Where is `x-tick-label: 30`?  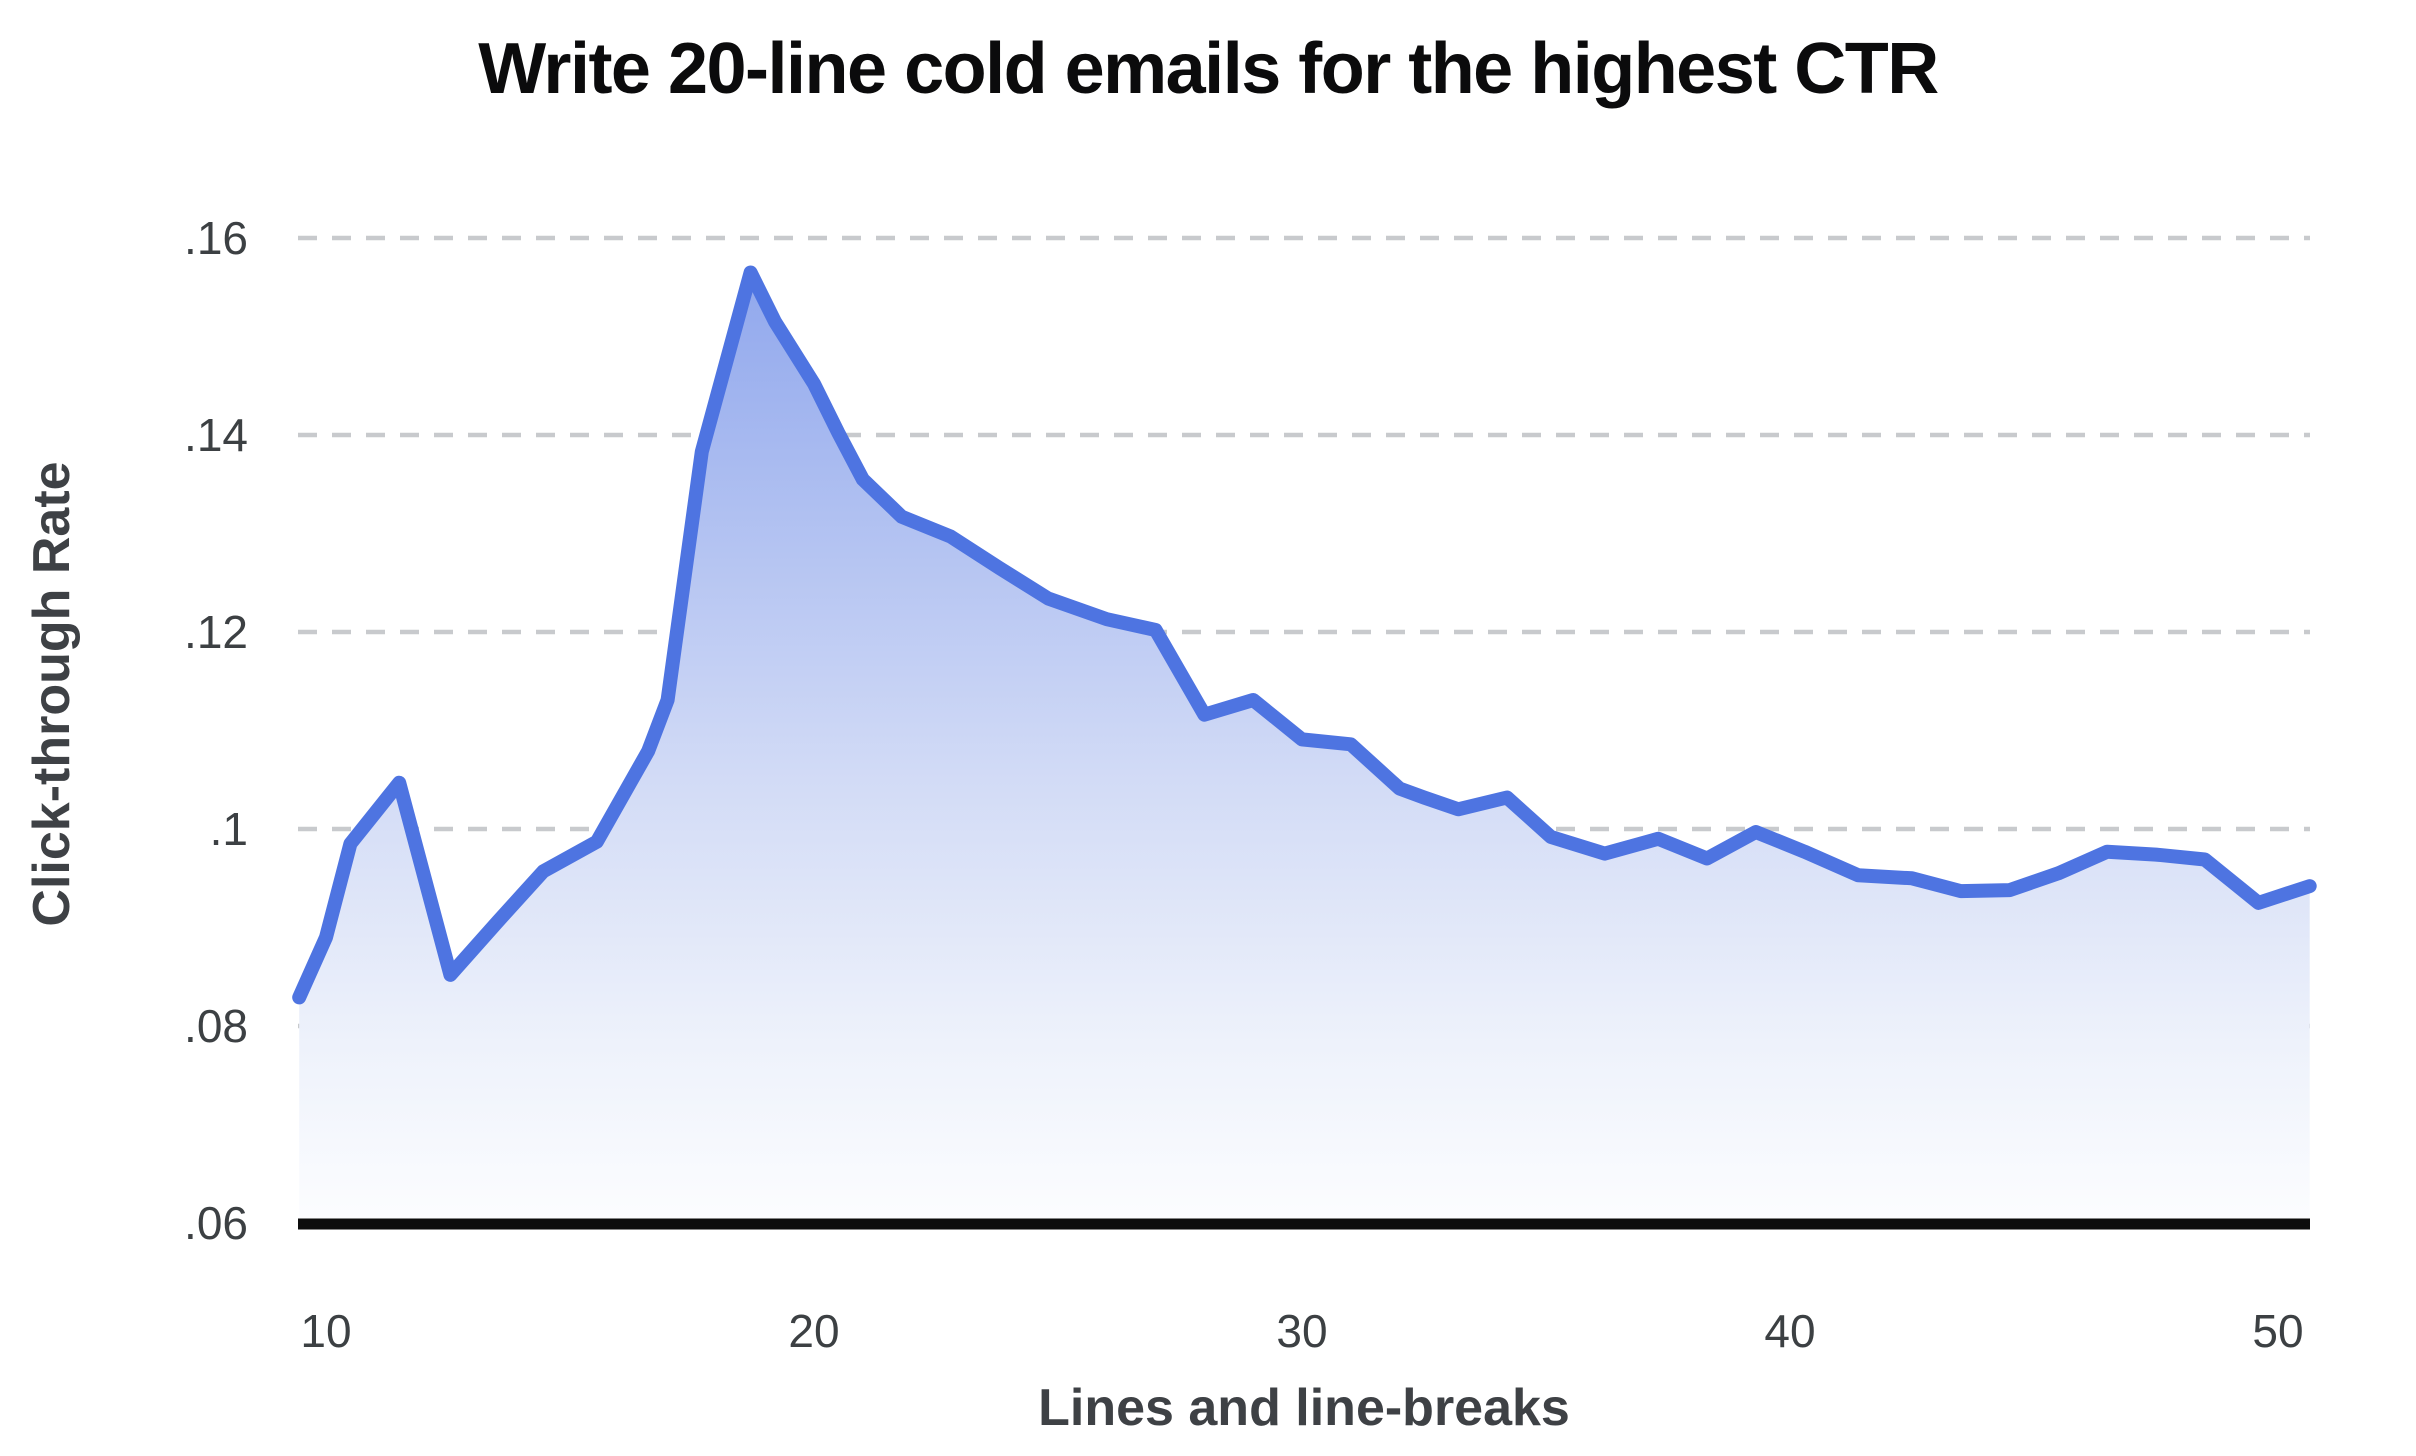 x-tick-label: 30 is located at coordinates (1302, 1331).